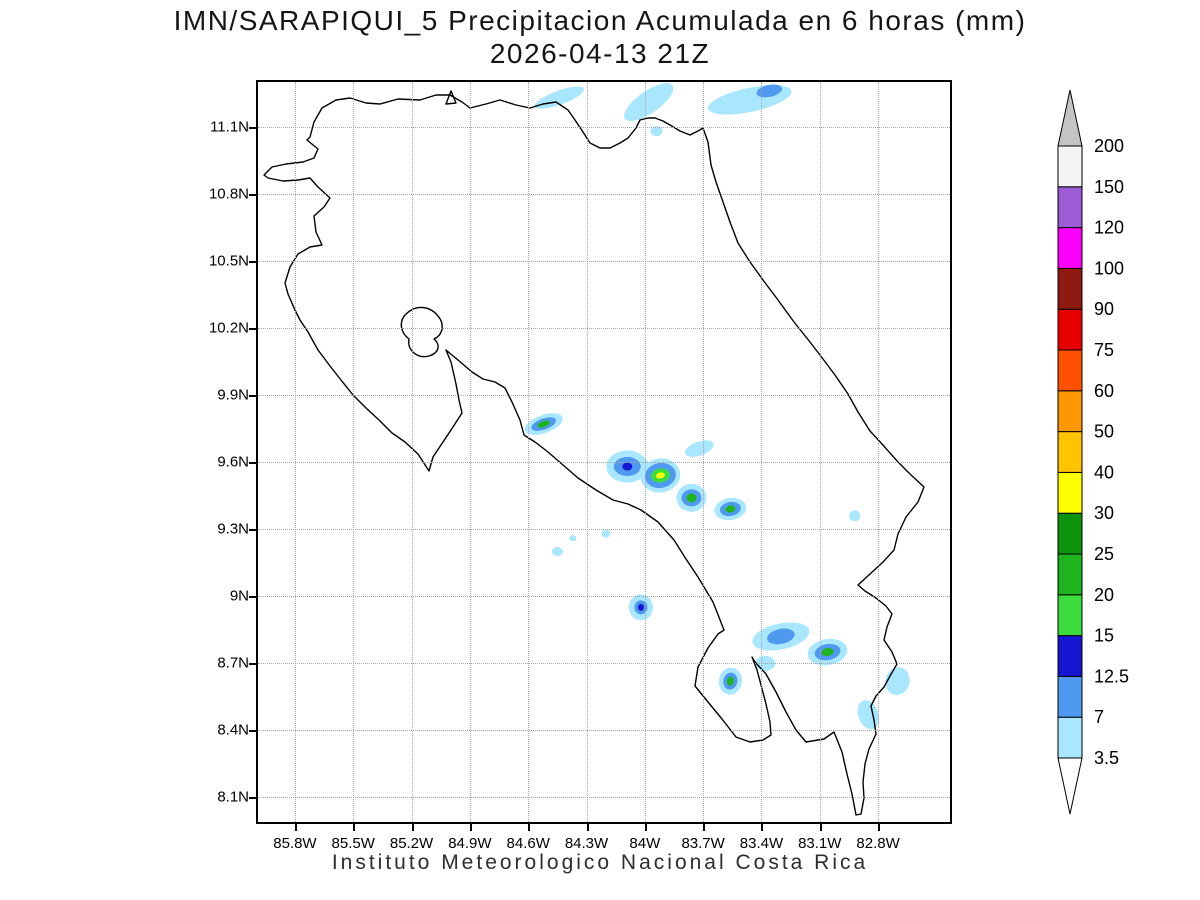 This screenshot has height=900, width=1200. I want to click on y-axis-tick-label: 8.4N, so click(233, 730).